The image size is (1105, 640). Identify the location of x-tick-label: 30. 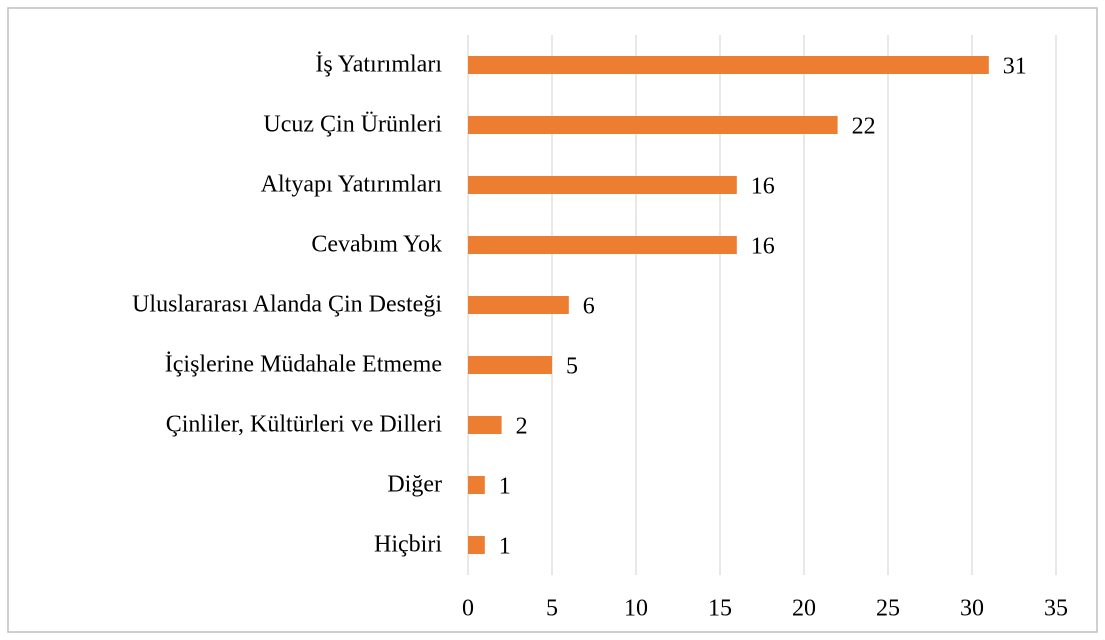
(972, 609).